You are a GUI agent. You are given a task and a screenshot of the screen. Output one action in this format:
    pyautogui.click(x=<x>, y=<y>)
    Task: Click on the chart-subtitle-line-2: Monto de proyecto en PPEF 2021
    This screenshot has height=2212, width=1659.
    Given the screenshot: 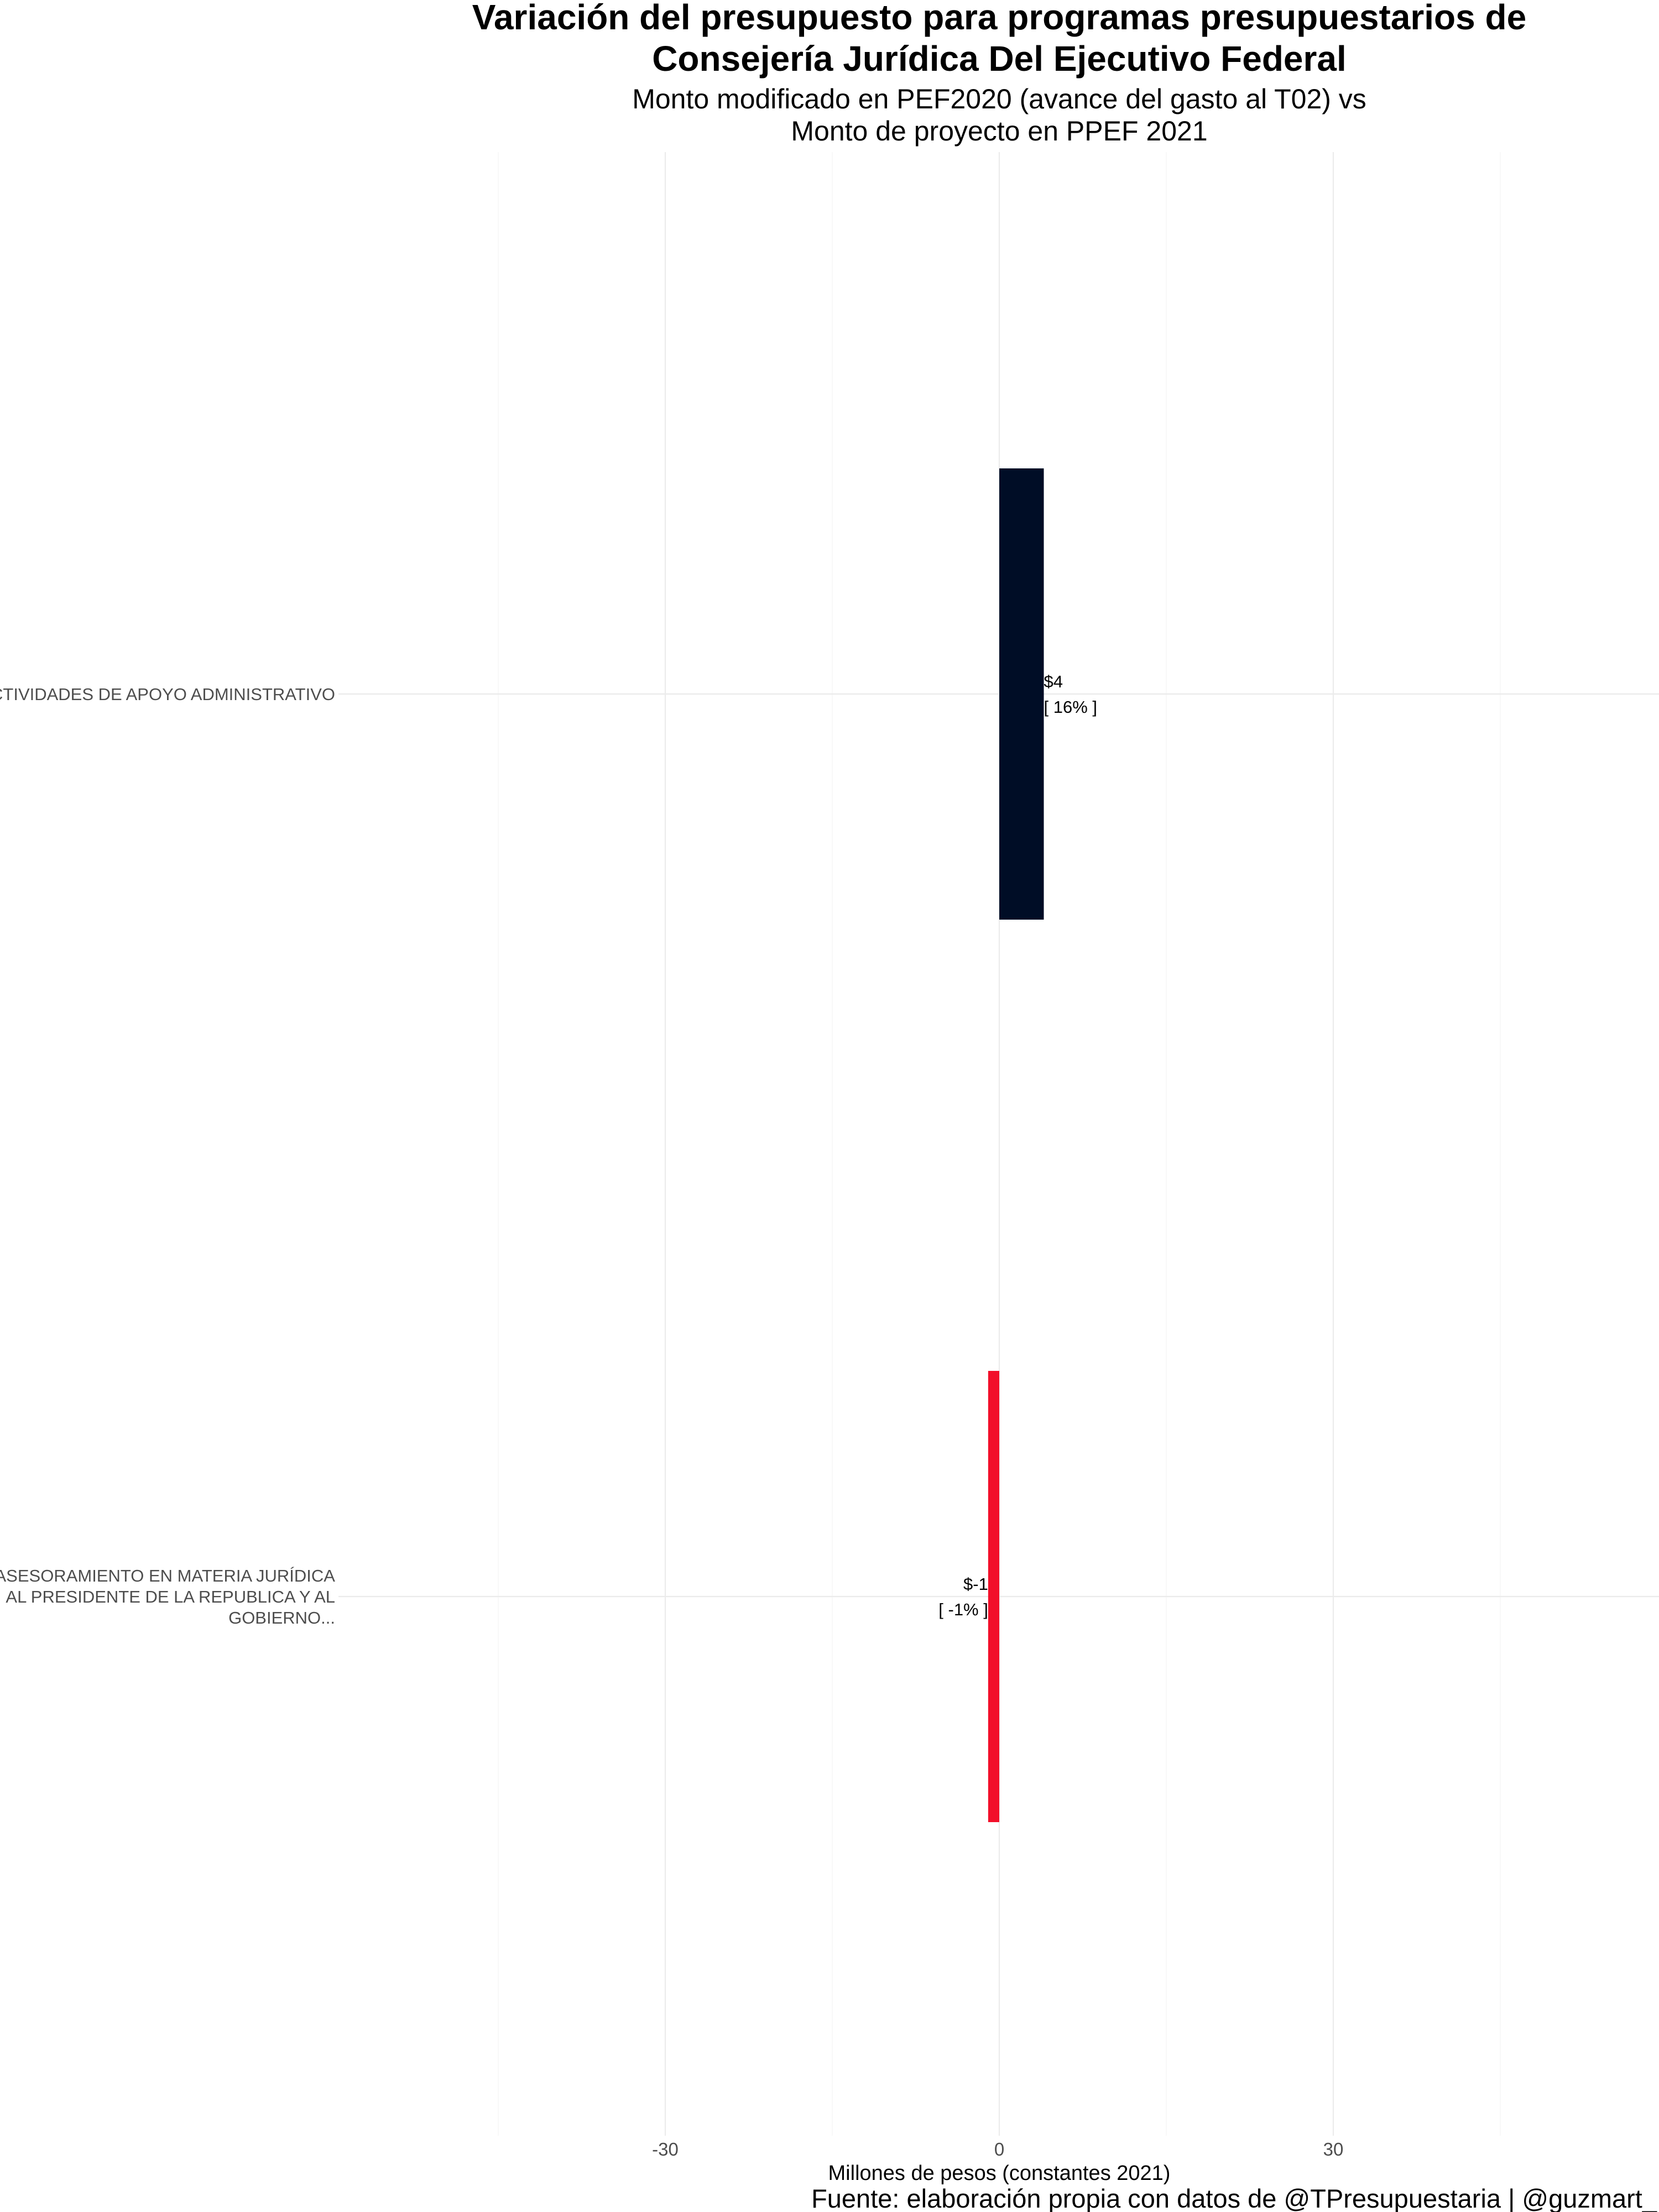 What is the action you would take?
    pyautogui.click(x=999, y=132)
    